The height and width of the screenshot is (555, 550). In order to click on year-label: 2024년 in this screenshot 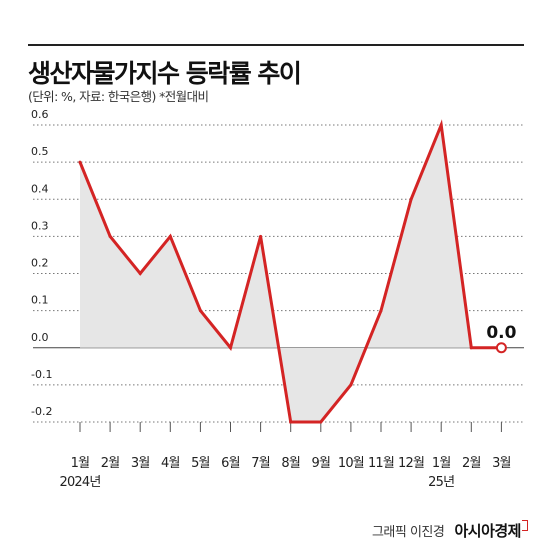, I will do `click(79, 482)`.